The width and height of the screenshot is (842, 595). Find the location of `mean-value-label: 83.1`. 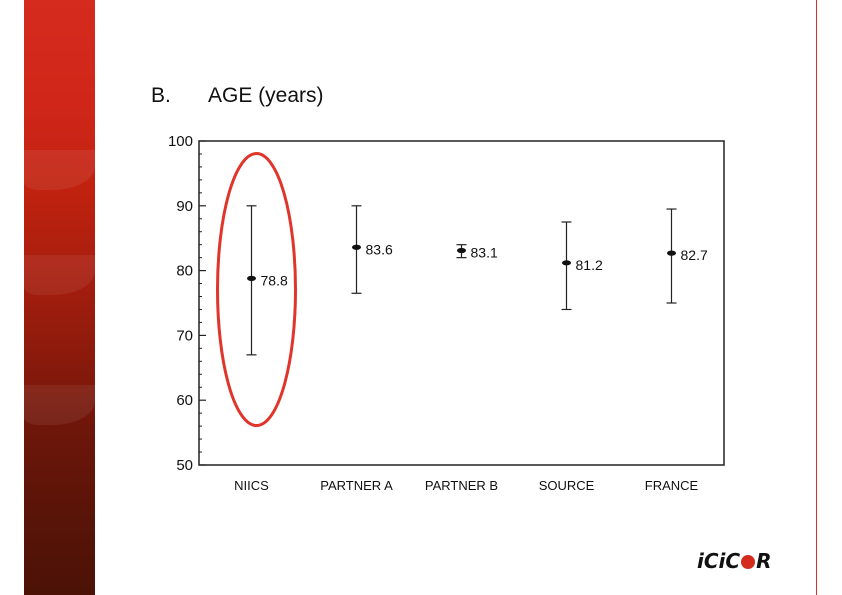

mean-value-label: 83.1 is located at coordinates (484, 253).